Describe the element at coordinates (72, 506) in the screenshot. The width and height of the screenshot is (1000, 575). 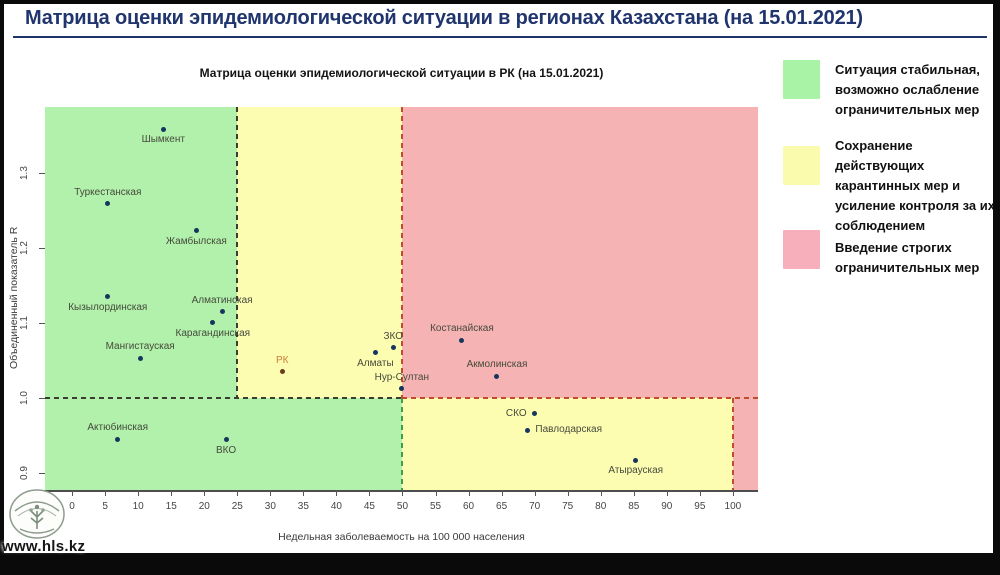
I see `x-tick-label: 0` at that location.